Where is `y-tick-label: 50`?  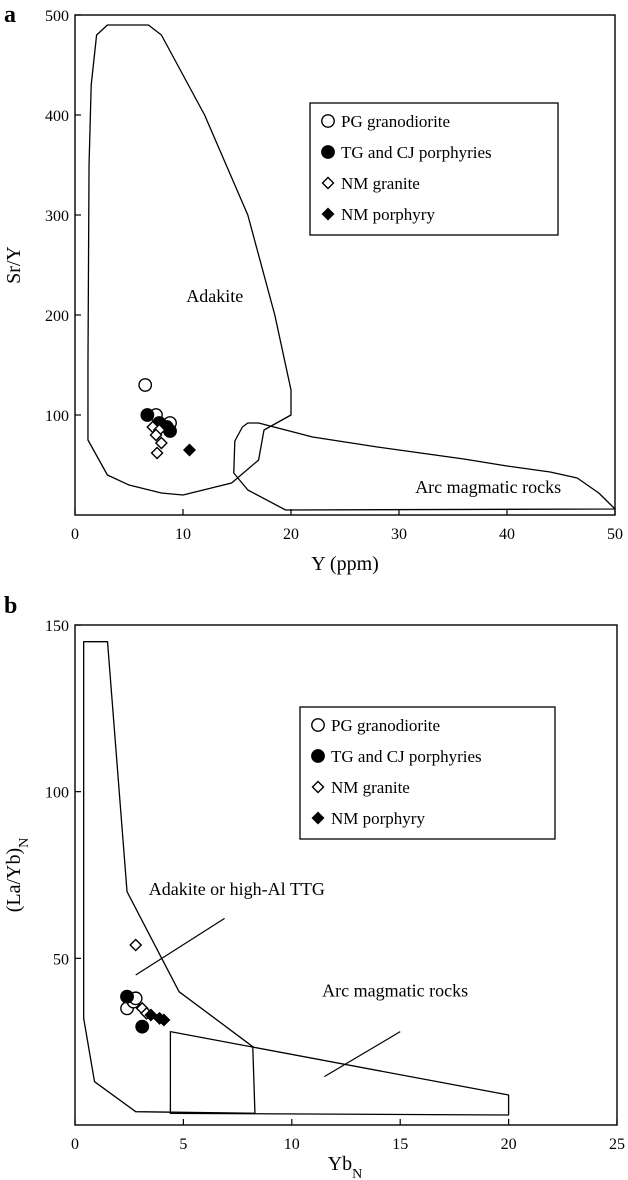 y-tick-label: 50 is located at coordinates (61, 959).